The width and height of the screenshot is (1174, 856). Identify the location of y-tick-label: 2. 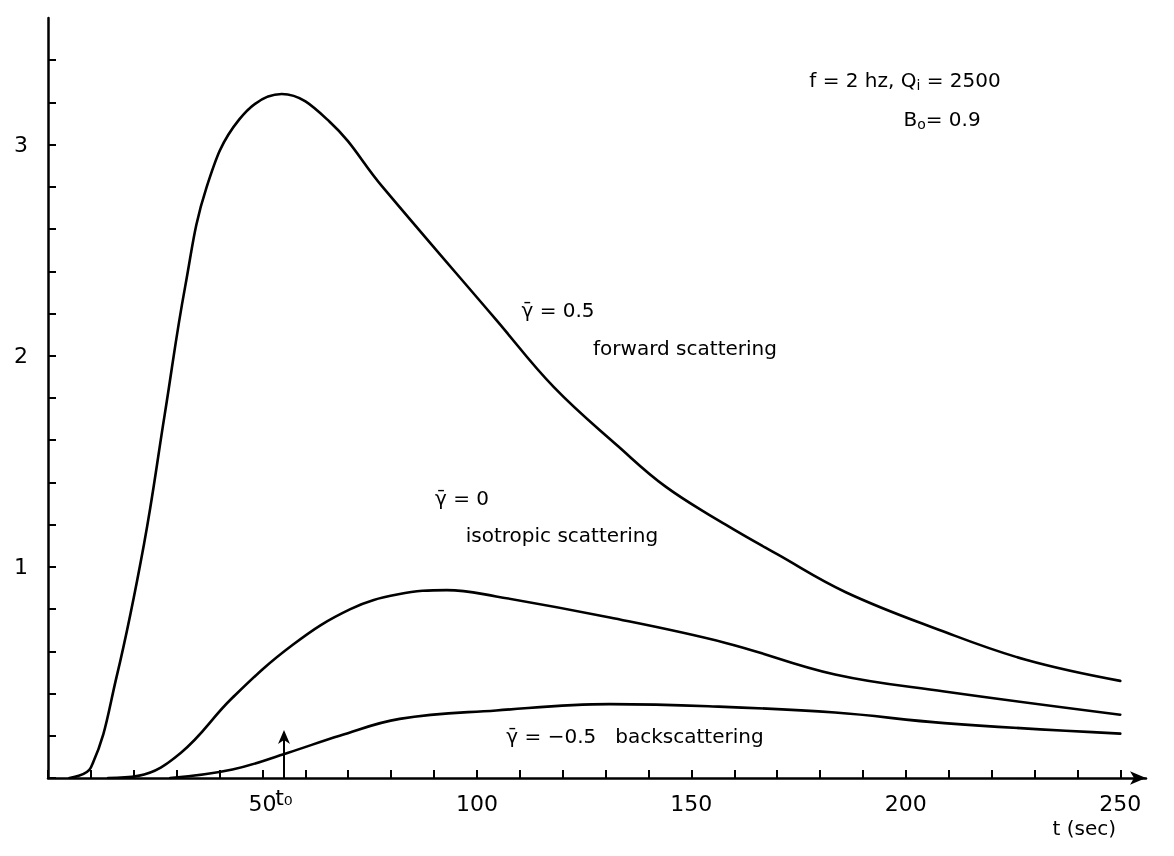
(21, 356).